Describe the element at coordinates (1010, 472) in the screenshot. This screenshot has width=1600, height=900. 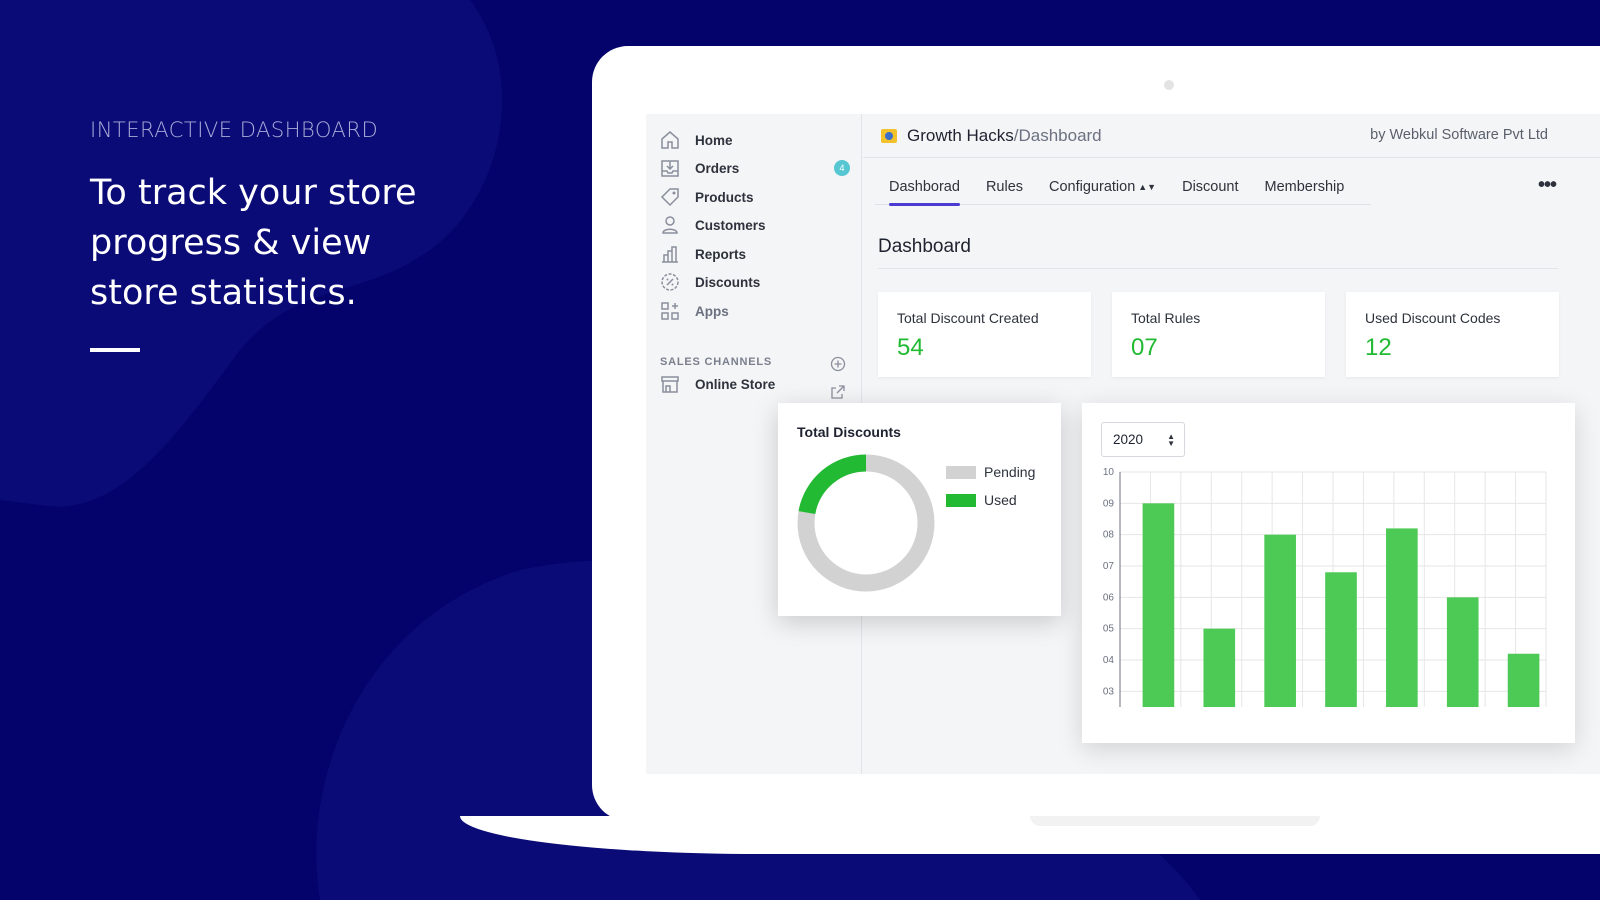
I see `legend-label: Pending` at that location.